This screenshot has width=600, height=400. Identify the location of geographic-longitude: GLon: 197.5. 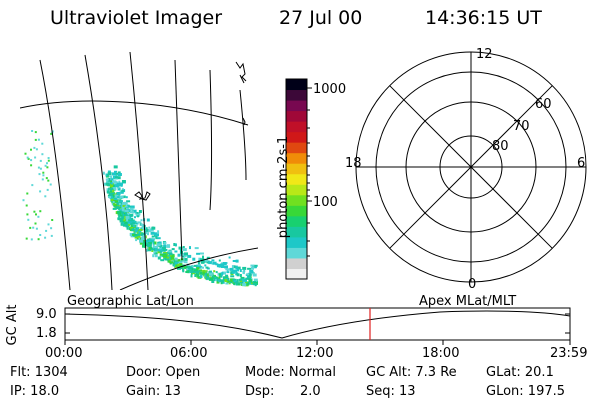
(526, 391).